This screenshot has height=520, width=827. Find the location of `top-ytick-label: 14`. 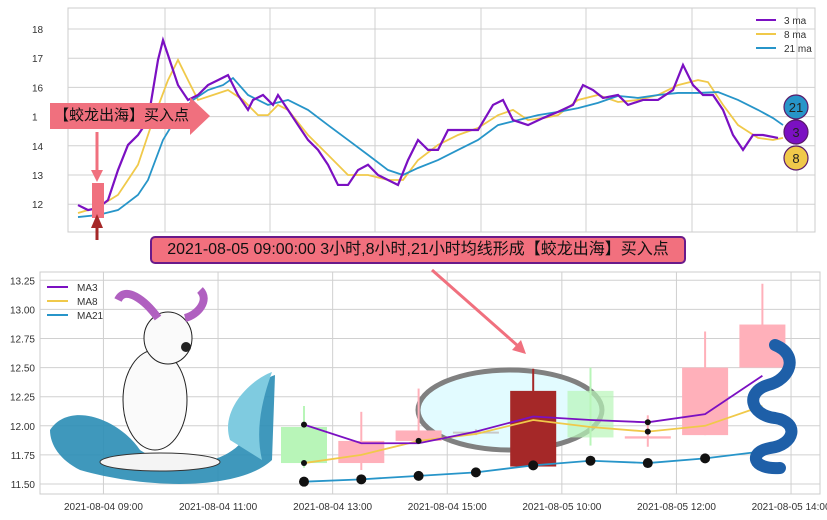

top-ytick-label: 14 is located at coordinates (38, 147).